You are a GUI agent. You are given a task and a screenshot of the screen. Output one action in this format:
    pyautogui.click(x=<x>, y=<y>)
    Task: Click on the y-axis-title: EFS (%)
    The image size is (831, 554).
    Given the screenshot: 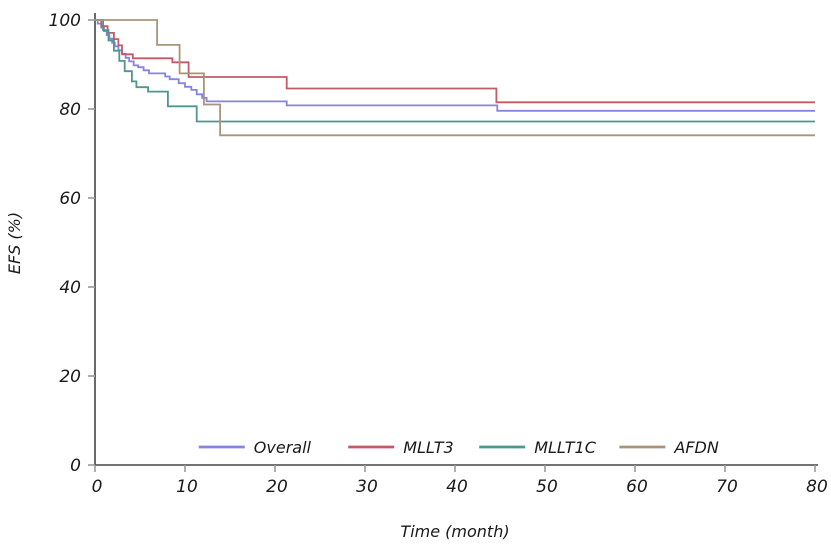 What is the action you would take?
    pyautogui.click(x=14, y=243)
    